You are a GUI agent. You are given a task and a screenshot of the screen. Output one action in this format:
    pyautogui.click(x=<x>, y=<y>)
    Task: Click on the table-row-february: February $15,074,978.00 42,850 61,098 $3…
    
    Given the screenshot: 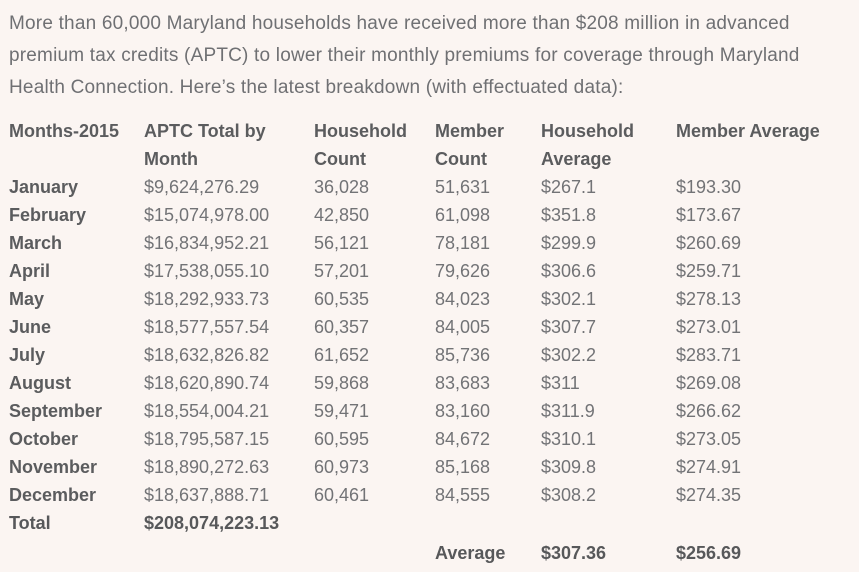 What is the action you would take?
    pyautogui.click(x=429, y=215)
    